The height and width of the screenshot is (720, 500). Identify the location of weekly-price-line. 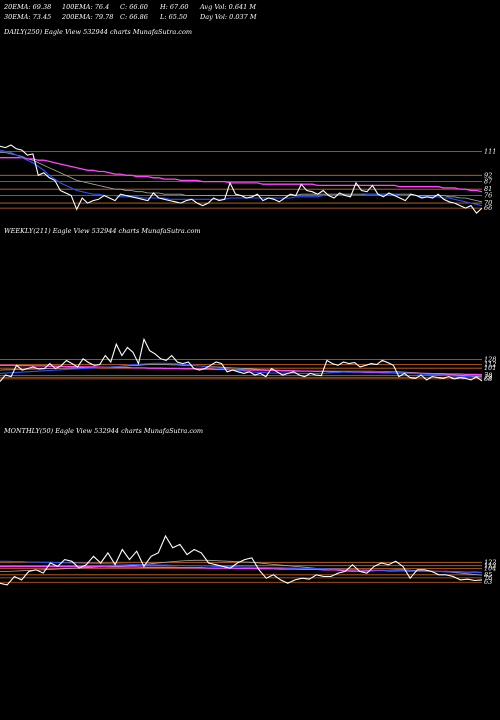
(241, 359).